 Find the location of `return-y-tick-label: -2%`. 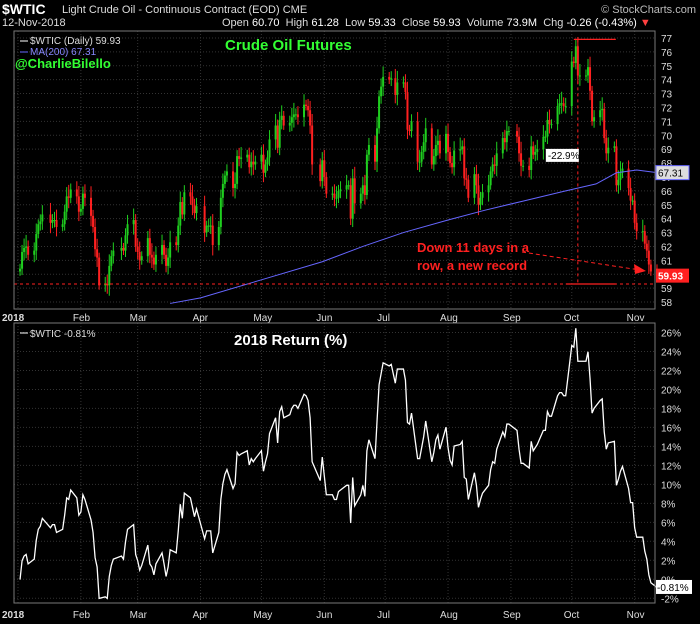

return-y-tick-label: -2% is located at coordinates (670, 599).